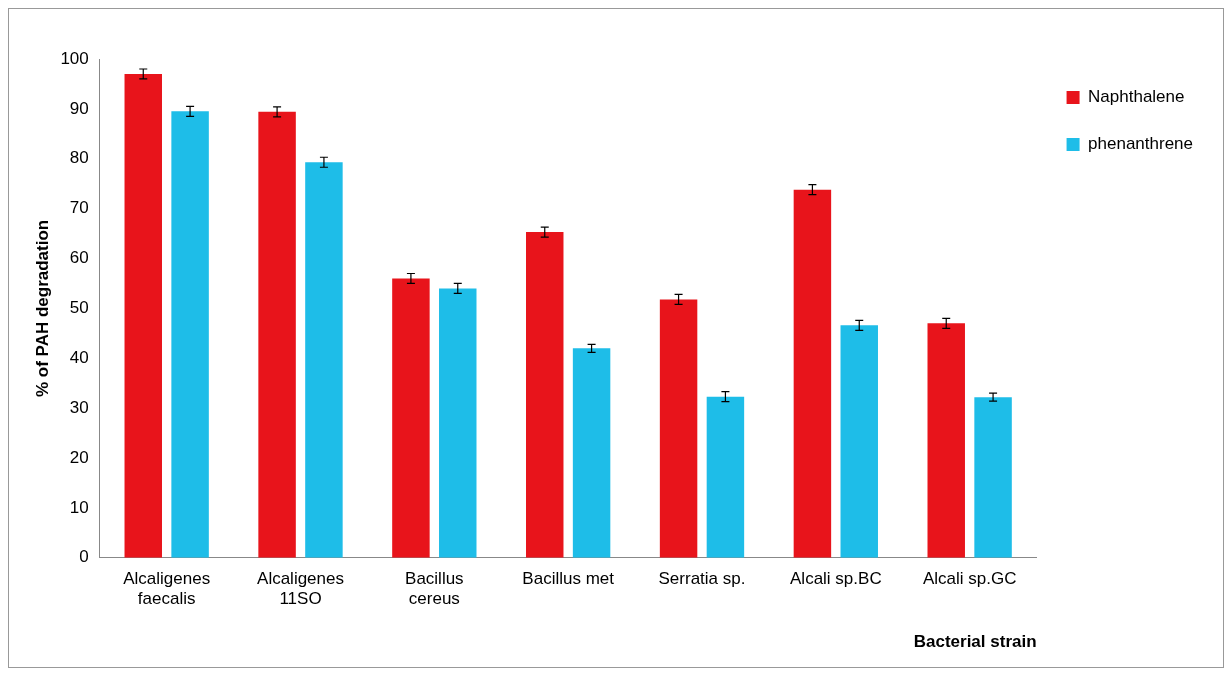  I want to click on x-tick-label: Alcali sp.GC, so click(969, 578).